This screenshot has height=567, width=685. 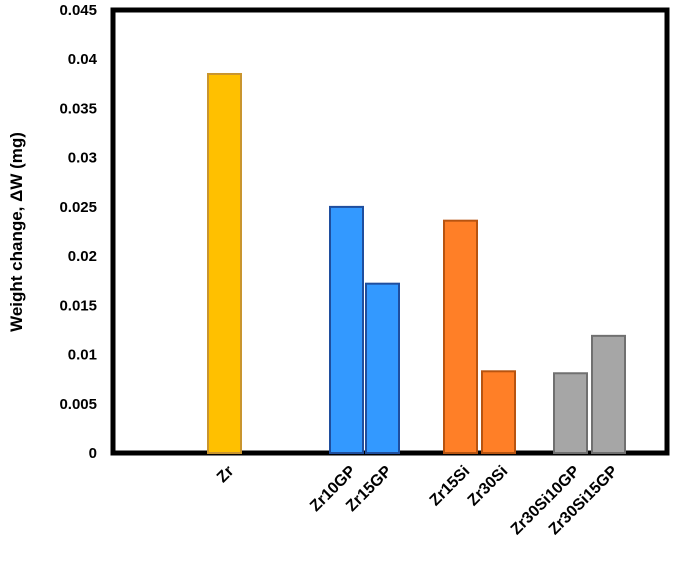 What do you see at coordinates (82, 158) in the screenshot?
I see `y-tick-label: 0.03` at bounding box center [82, 158].